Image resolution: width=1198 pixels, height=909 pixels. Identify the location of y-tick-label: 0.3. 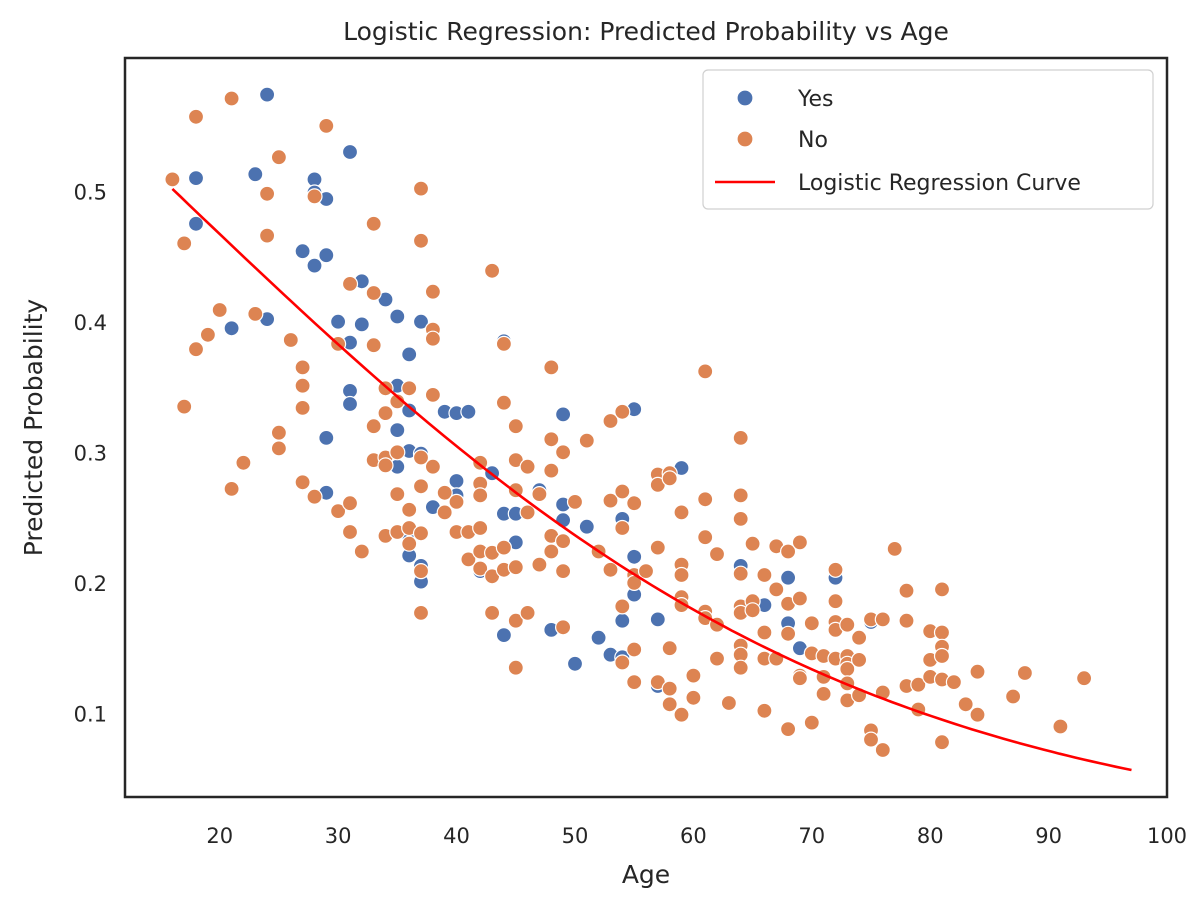
(90, 454).